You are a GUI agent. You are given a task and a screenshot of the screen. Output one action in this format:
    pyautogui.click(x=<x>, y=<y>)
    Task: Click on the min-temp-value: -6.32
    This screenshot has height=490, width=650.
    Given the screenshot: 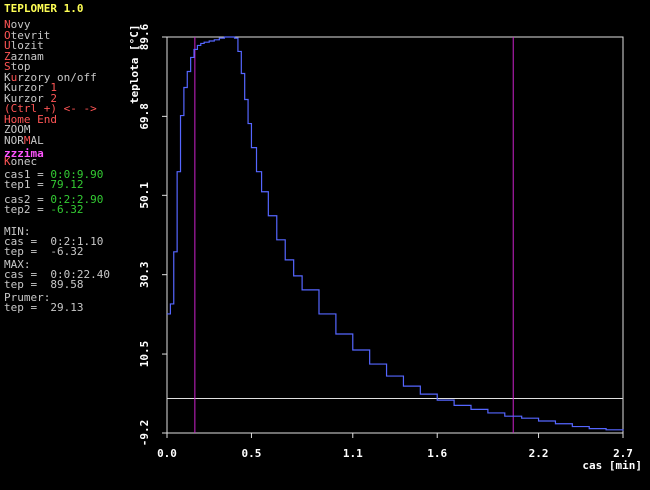 What is the action you would take?
    pyautogui.click(x=67, y=251)
    